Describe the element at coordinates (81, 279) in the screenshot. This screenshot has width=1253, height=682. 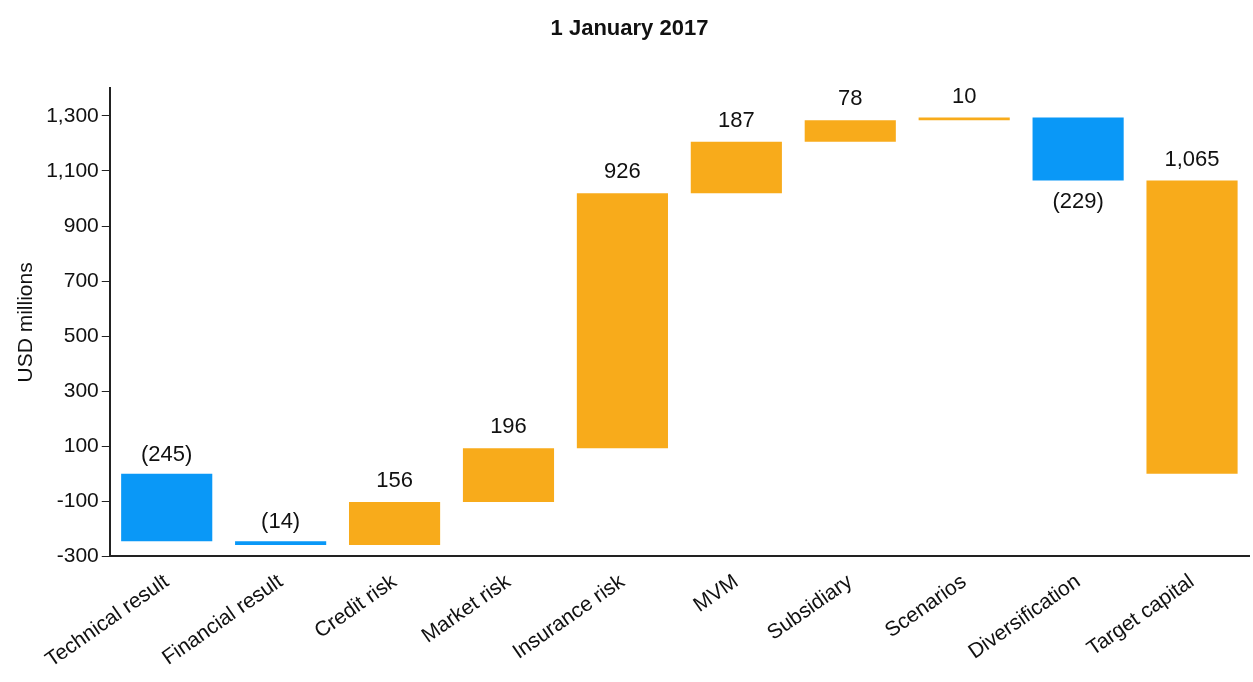
I see `y-tick-label: 700` at that location.